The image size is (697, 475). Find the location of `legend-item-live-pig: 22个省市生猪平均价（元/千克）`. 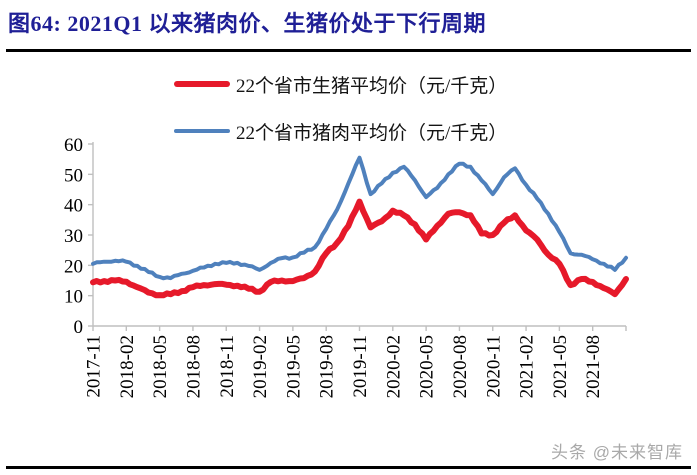

legend-item-live-pig: 22个省市生猪平均价（元/千克） is located at coordinates (341, 84).